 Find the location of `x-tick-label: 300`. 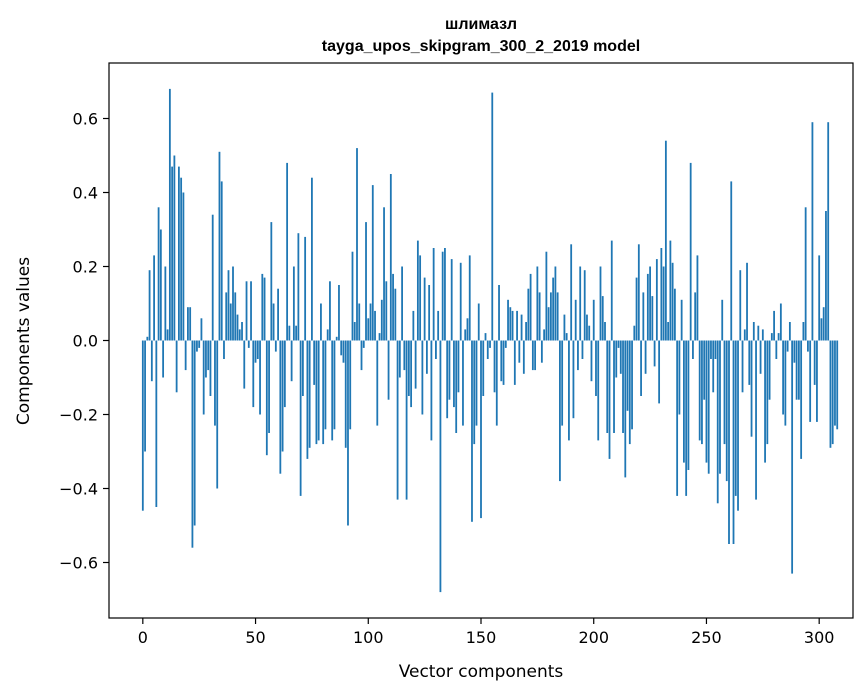

x-tick-label: 300 is located at coordinates (819, 637).